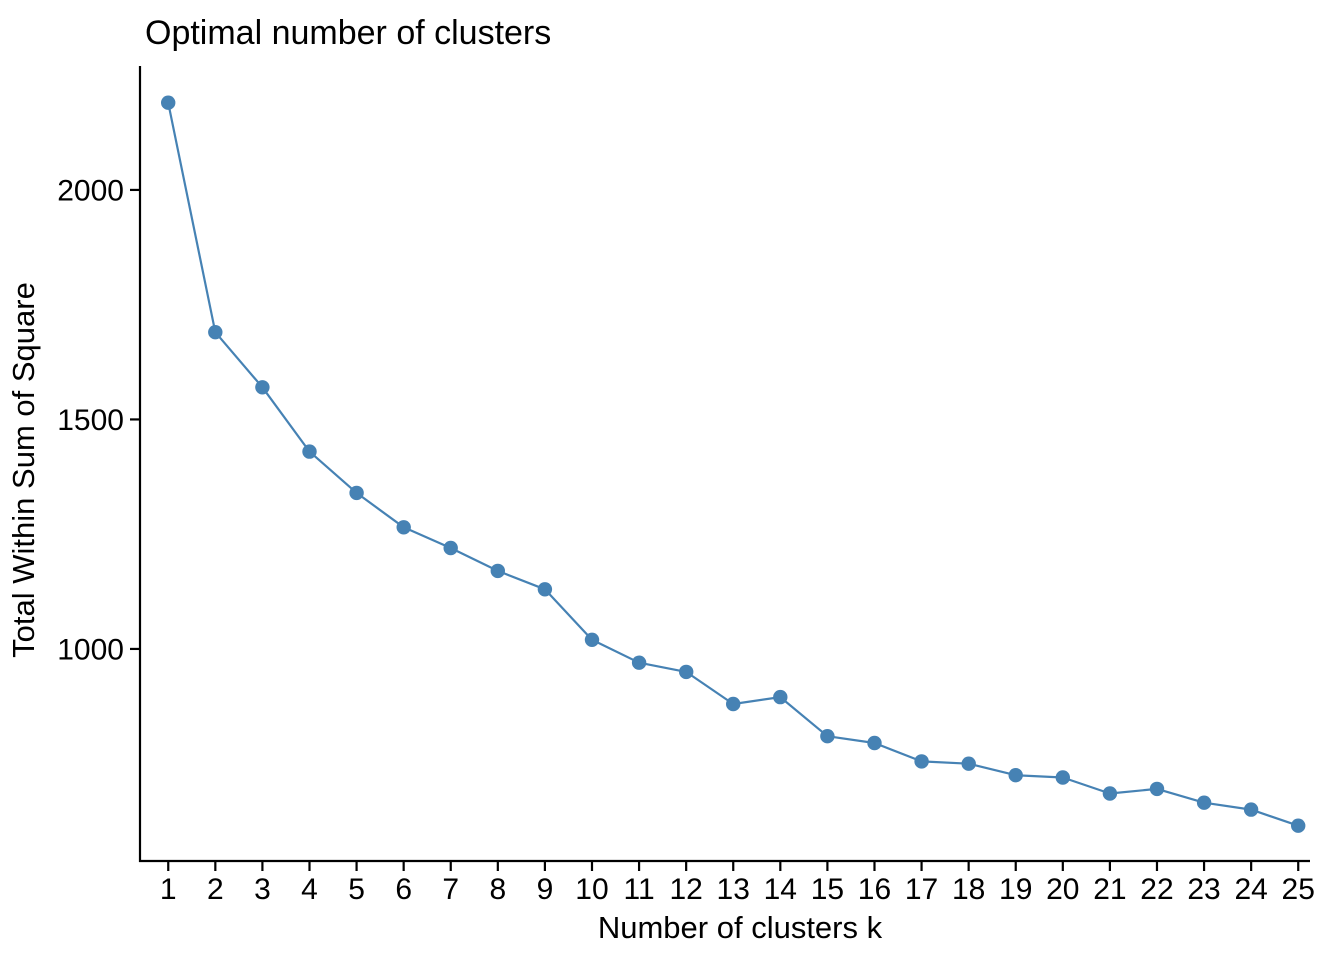 This screenshot has width=1344, height=960. Describe the element at coordinates (1250, 889) in the screenshot. I see `x-tick-label: 24` at that location.